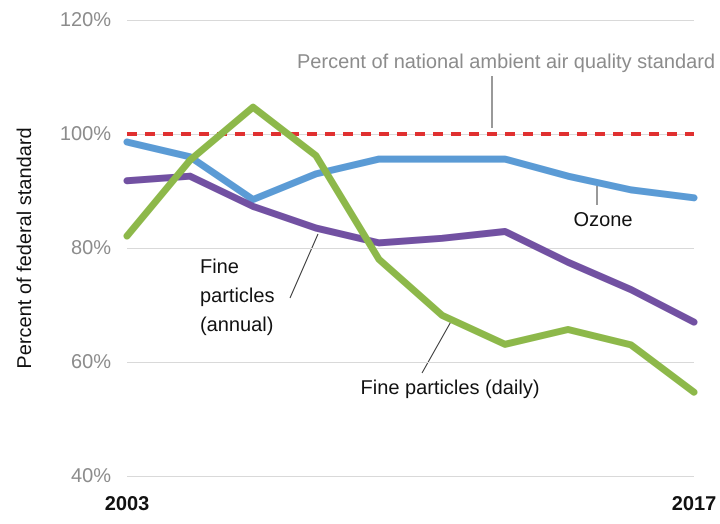  Describe the element at coordinates (91, 476) in the screenshot. I see `y-tick-label: 40%` at that location.